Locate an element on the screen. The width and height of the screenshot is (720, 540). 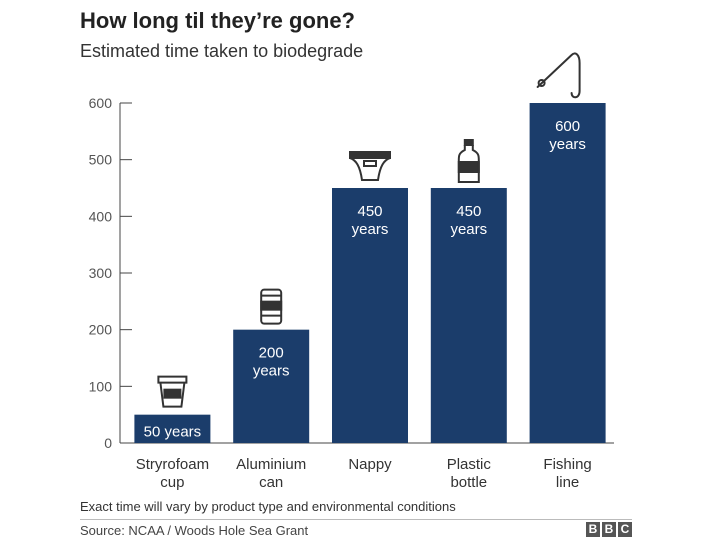
x-tick-label: Stryrofoam is located at coordinates (172, 464).